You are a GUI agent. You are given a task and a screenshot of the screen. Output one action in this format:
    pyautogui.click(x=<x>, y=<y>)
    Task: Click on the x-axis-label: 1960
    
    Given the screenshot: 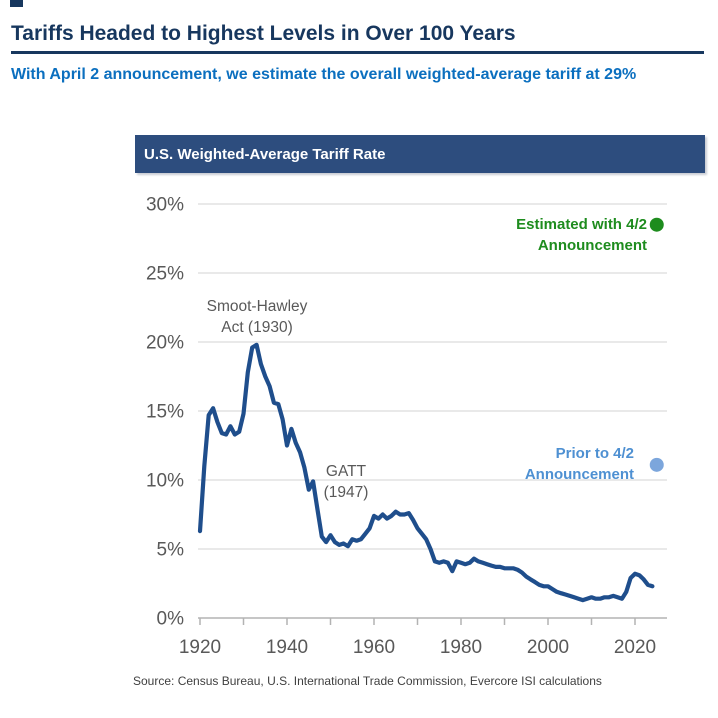 What is the action you would take?
    pyautogui.click(x=374, y=647)
    